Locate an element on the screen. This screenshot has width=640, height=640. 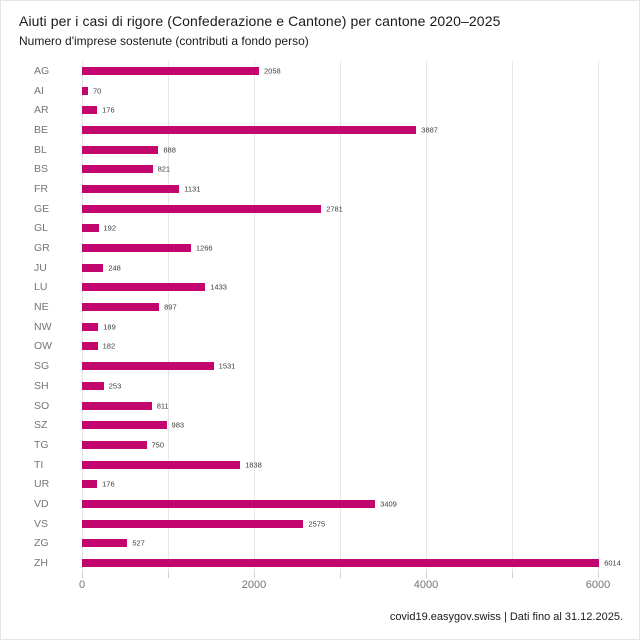
bar-cell: 1531 is located at coordinates (352, 366).